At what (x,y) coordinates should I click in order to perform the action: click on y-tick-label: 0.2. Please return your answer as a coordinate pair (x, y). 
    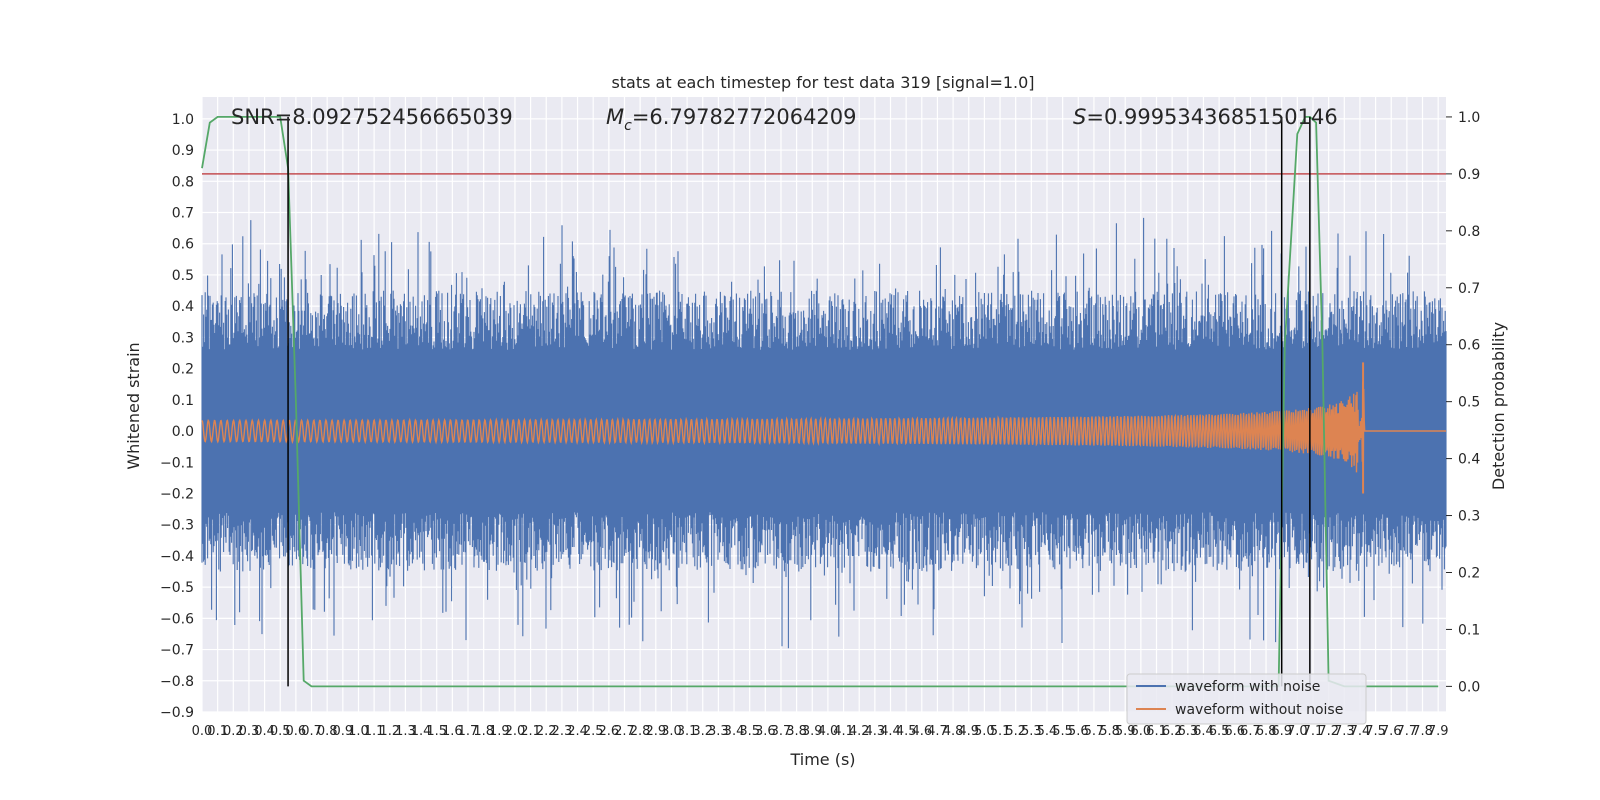
    Looking at the image, I should click on (183, 370).